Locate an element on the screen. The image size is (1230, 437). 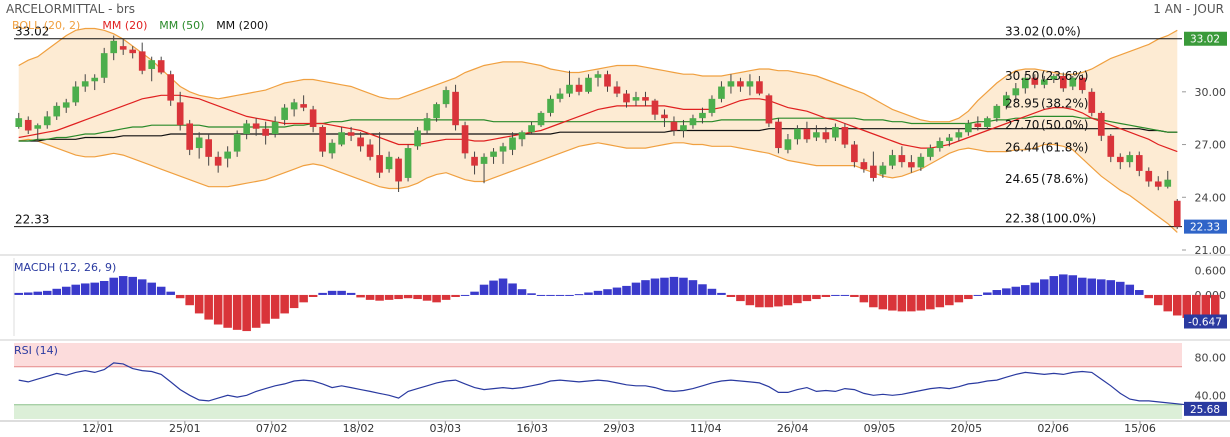
macd-axis-label: 0.600 is located at coordinates (1211, 270).